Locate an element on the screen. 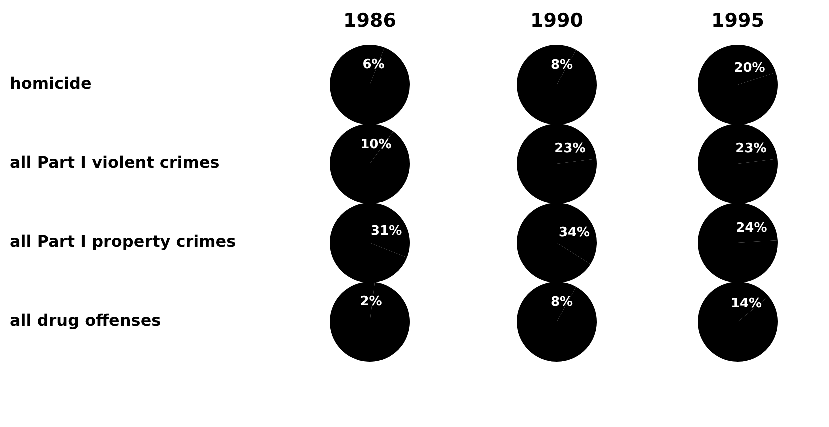 Image resolution: width=829 pixels, height=427 pixels. data-label: 14% is located at coordinates (746, 304).